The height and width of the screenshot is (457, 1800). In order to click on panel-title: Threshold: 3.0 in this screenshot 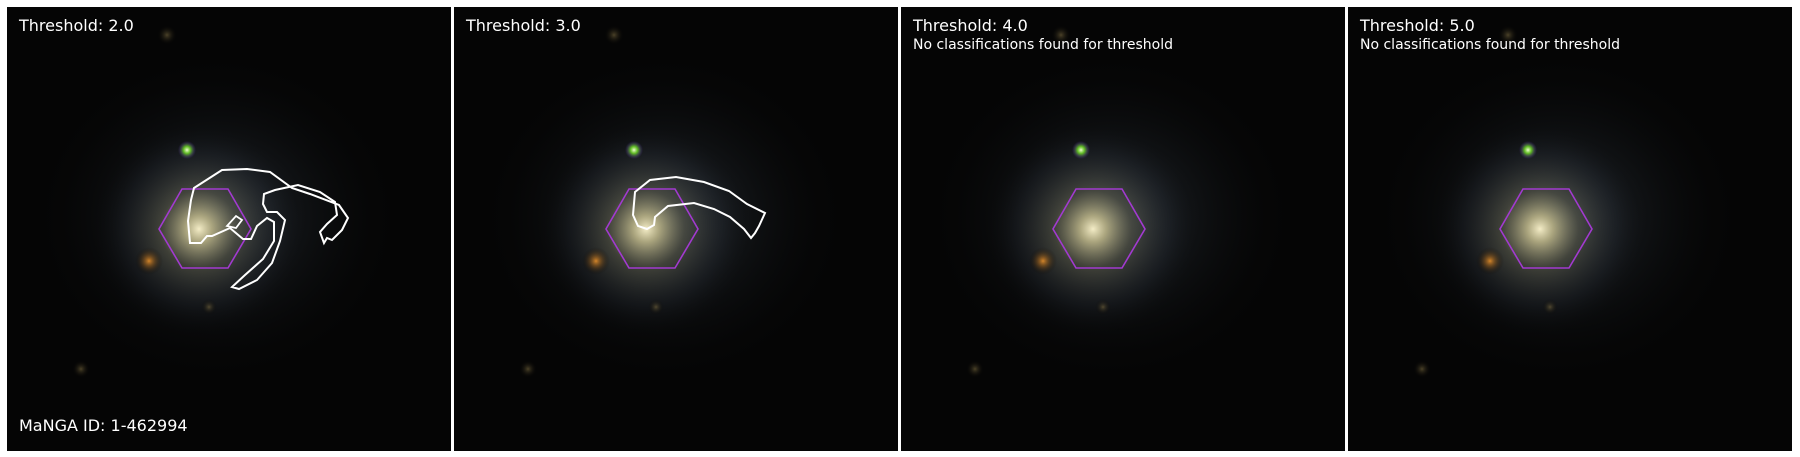, I will do `click(523, 25)`.